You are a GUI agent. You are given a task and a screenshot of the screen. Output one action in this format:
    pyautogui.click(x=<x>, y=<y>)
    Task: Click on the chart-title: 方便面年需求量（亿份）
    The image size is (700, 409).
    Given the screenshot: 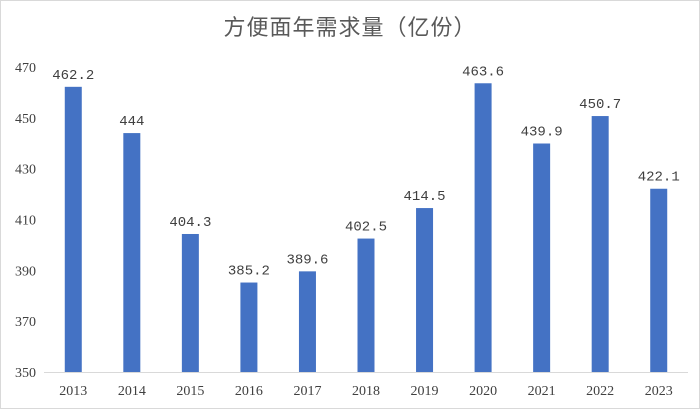 What is the action you would take?
    pyautogui.click(x=350, y=28)
    